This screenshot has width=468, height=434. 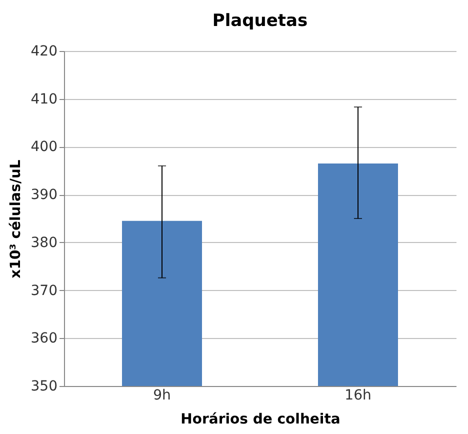 I want to click on x-tick-label: 16h, so click(x=358, y=396).